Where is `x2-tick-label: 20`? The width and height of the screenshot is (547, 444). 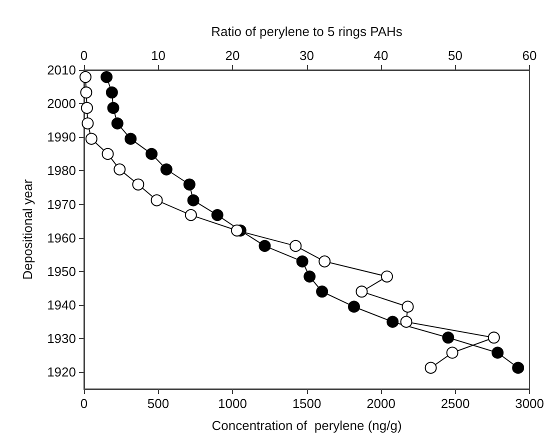 x2-tick-label: 20 is located at coordinates (232, 55).